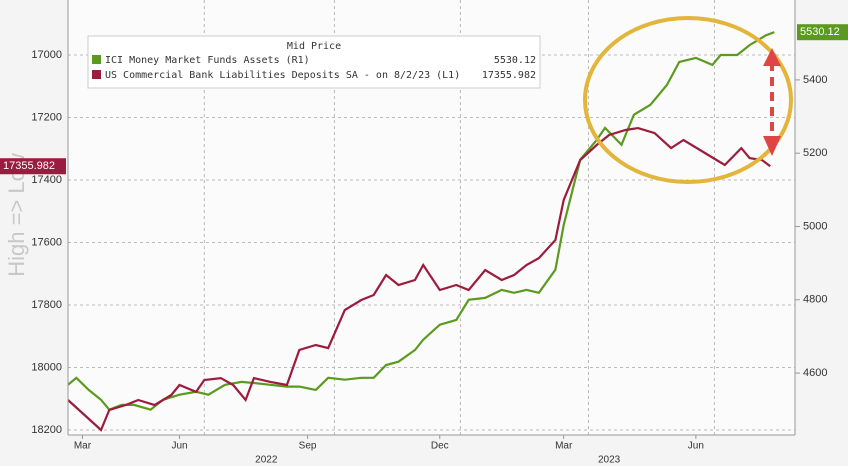 The height and width of the screenshot is (466, 848). I want to click on legend-label: ICI Money Market Funds Assets (R1), so click(207, 60).